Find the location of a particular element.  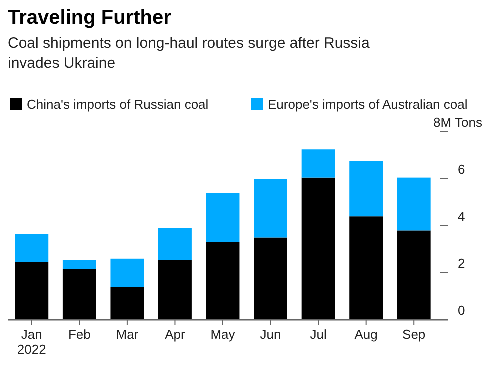

chart-title: Traveling Further is located at coordinates (90, 18).